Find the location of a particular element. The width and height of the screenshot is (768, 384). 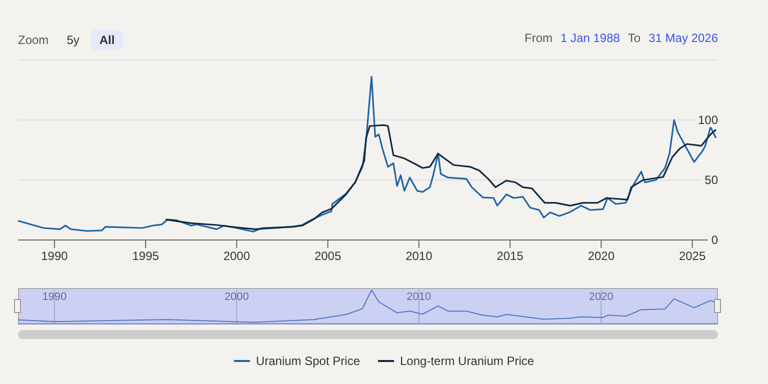

text: 1 Jan 1988 is located at coordinates (590, 38).